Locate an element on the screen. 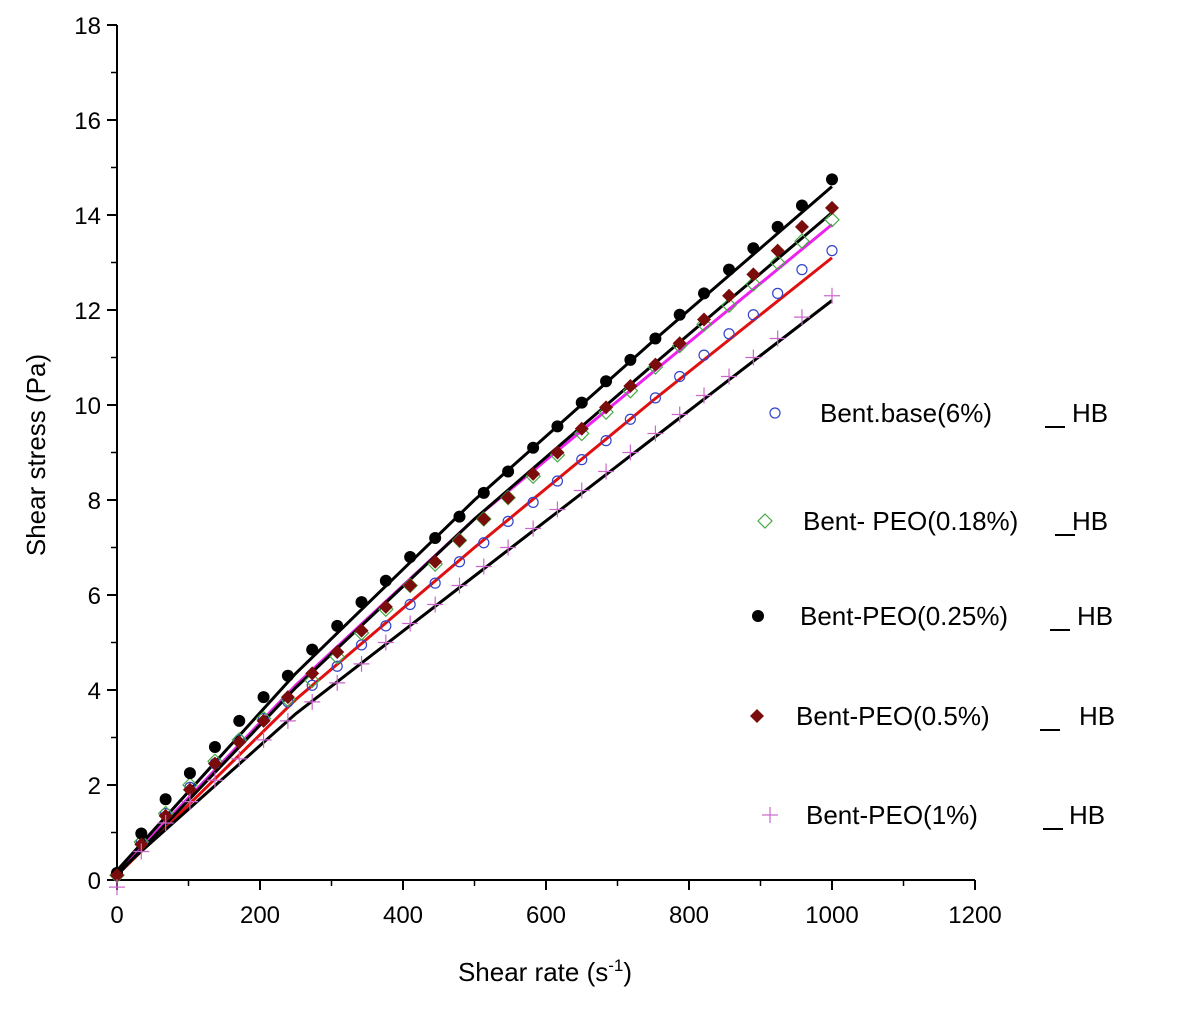 This screenshot has width=1200, height=1022. y-tick-label: 14 is located at coordinates (87, 216).